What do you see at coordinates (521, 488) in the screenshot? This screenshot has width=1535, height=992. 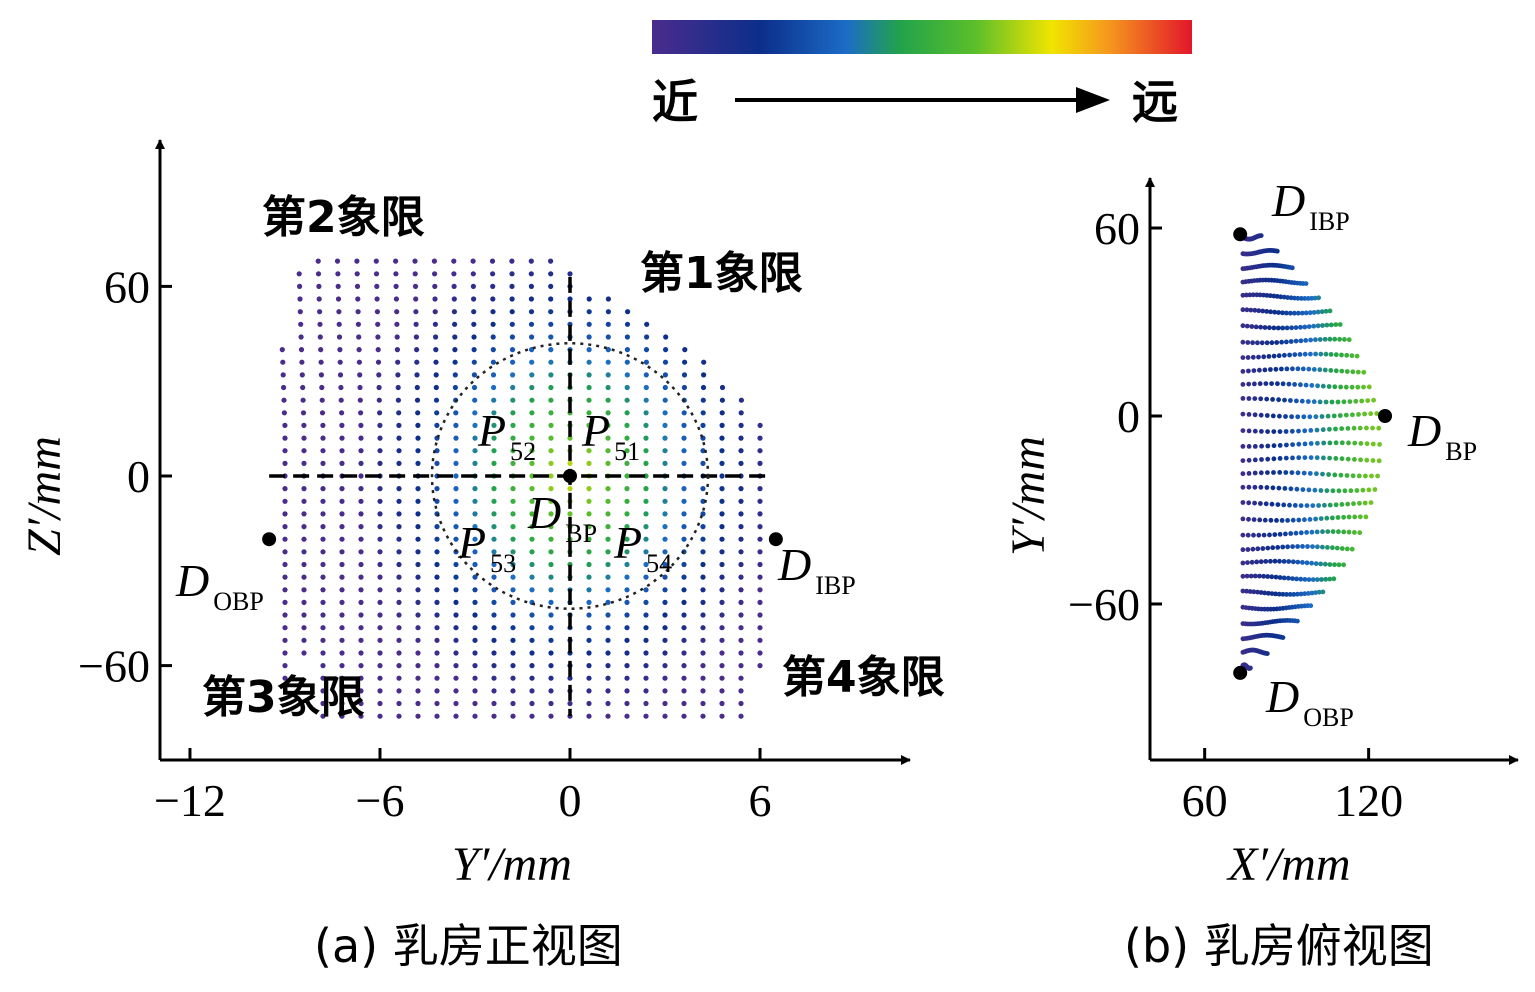 I see `panel-a-scatter-points` at bounding box center [521, 488].